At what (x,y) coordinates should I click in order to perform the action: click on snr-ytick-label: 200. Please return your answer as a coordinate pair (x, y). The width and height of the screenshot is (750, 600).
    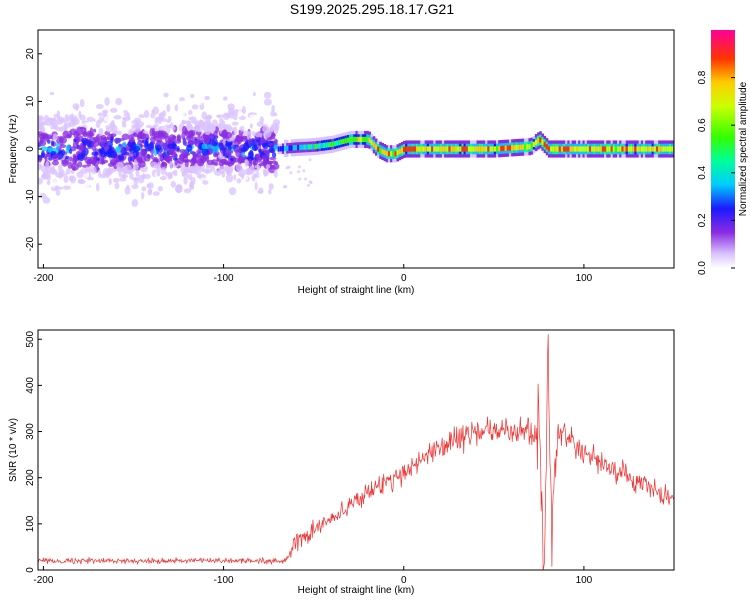
    Looking at the image, I should click on (30, 477).